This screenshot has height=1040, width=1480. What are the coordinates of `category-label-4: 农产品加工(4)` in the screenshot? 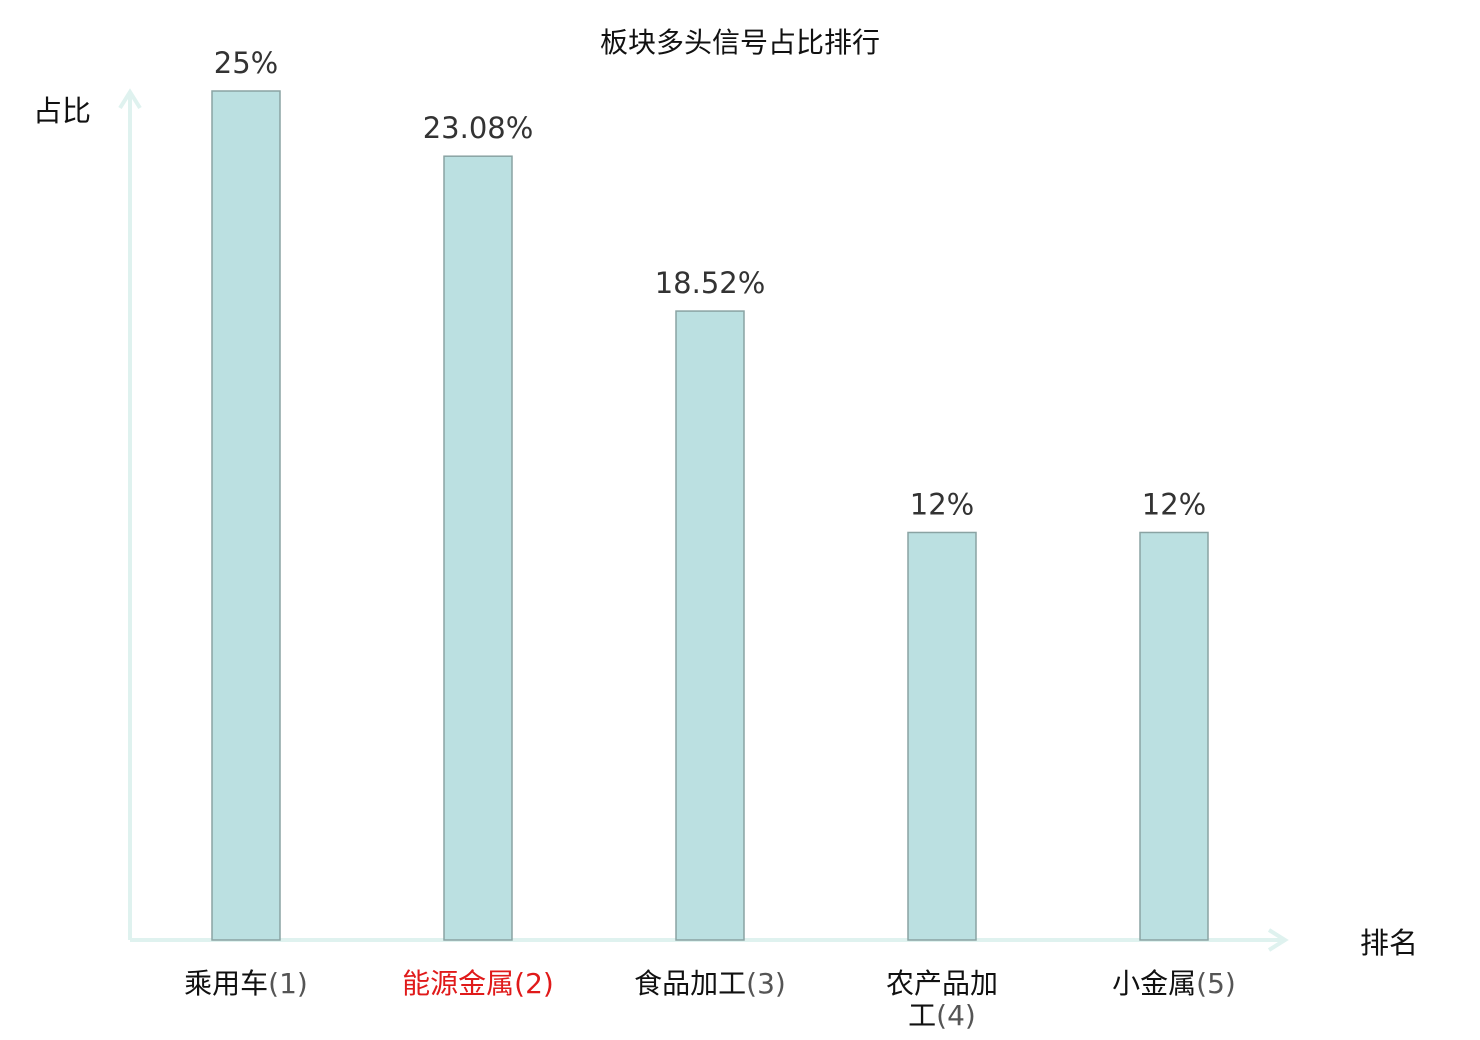 It's located at (942, 999).